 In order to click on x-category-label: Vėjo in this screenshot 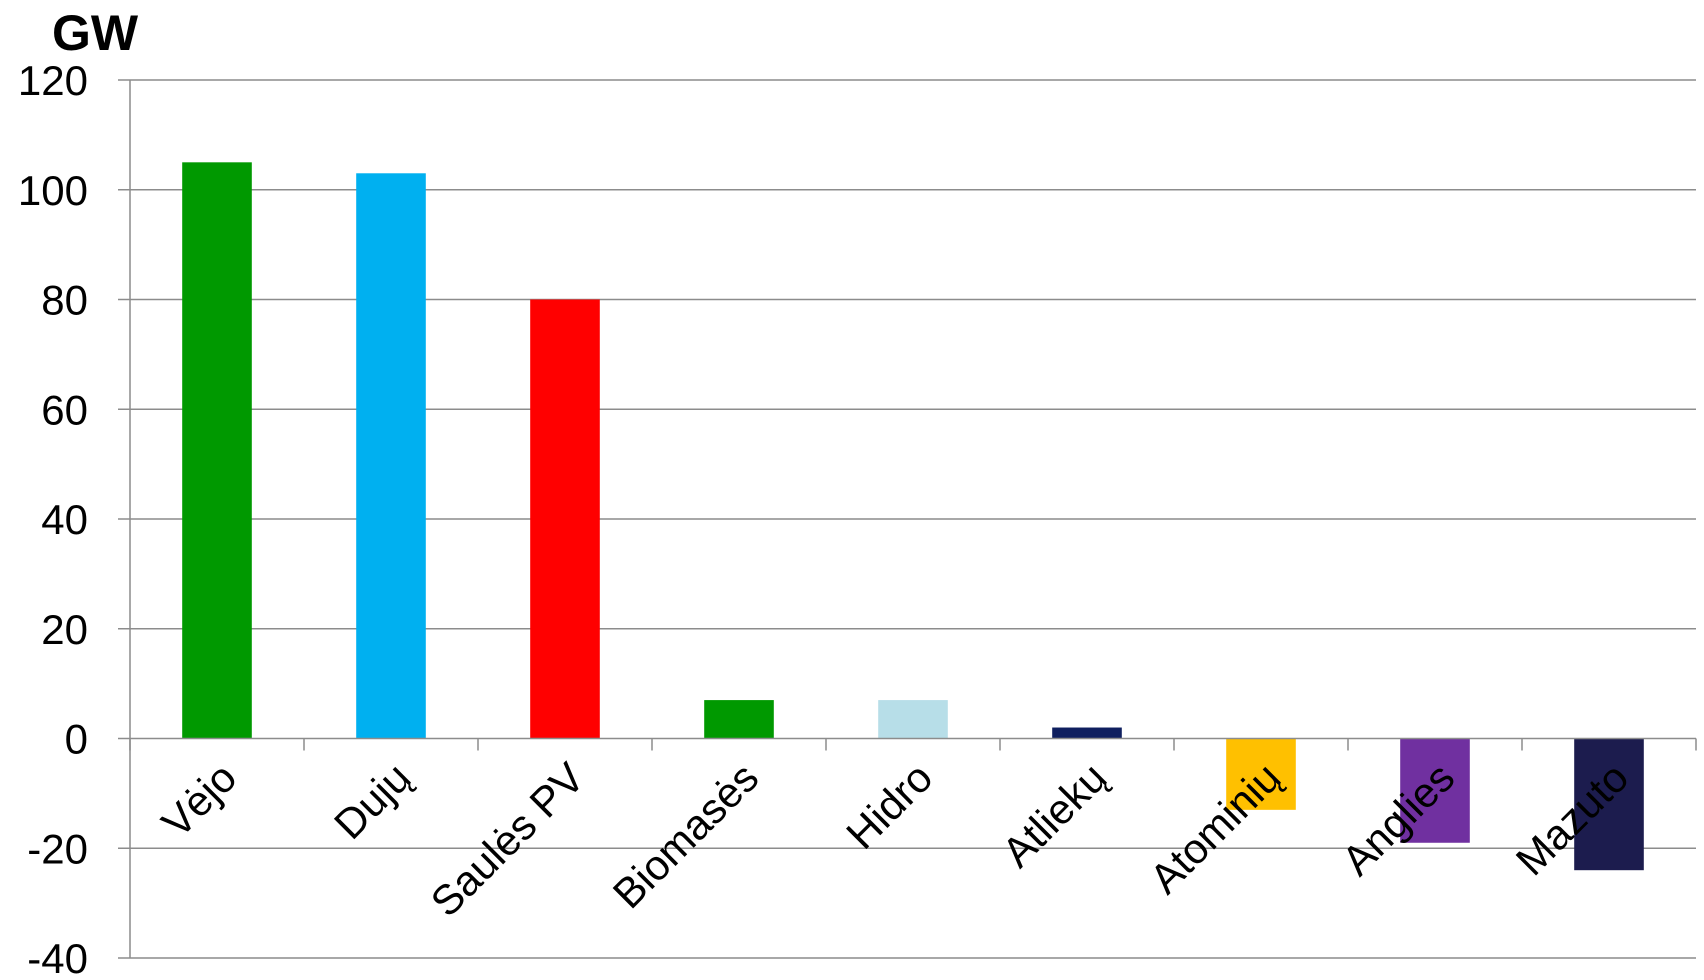, I will do `click(199, 800)`.